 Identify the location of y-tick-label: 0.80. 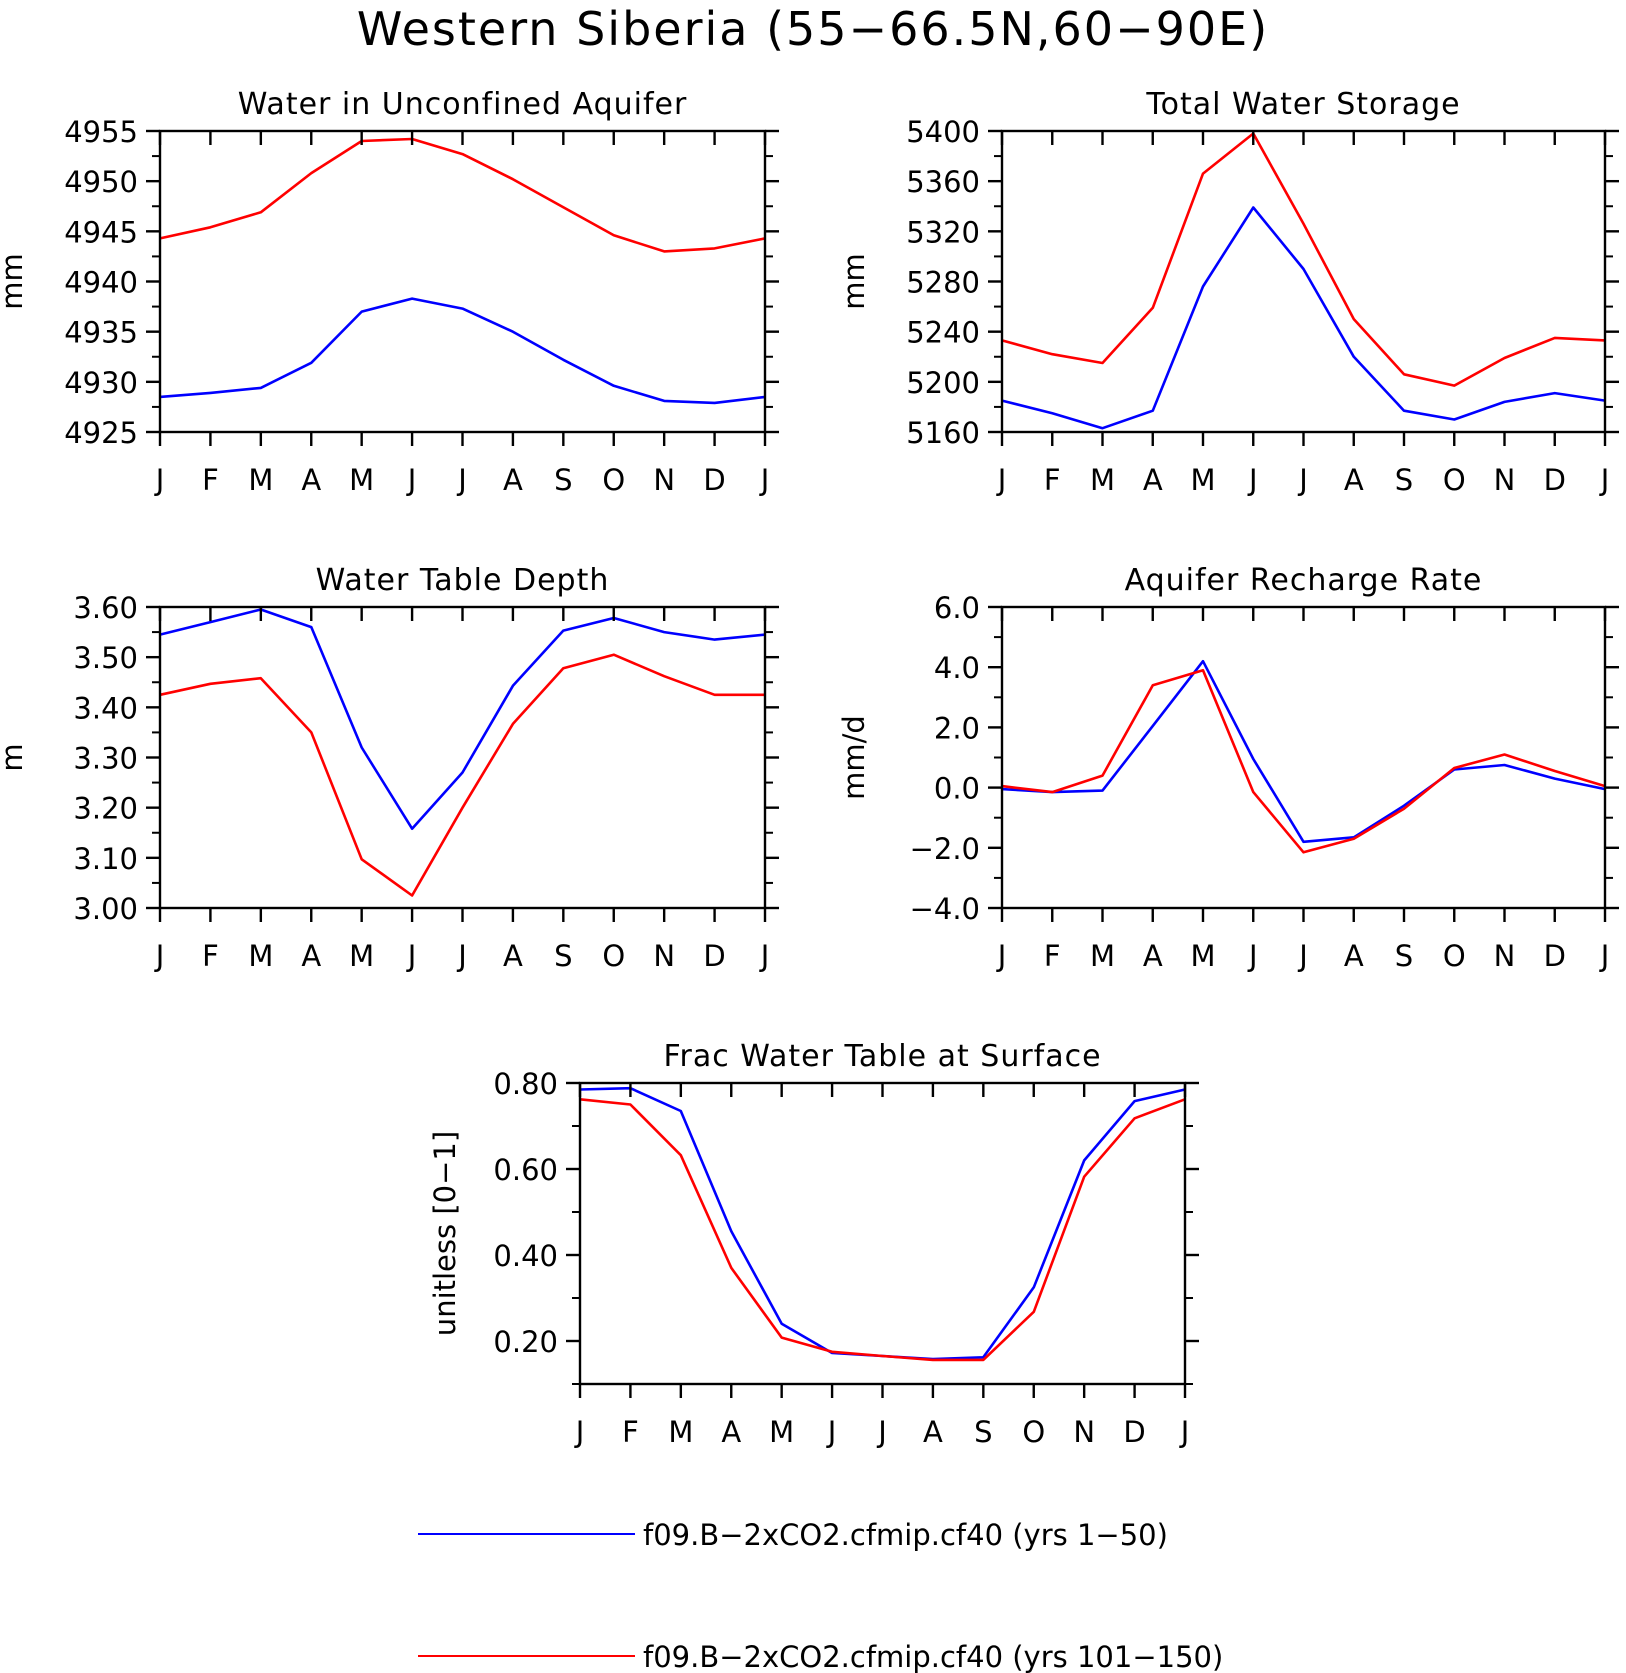
(525, 1084).